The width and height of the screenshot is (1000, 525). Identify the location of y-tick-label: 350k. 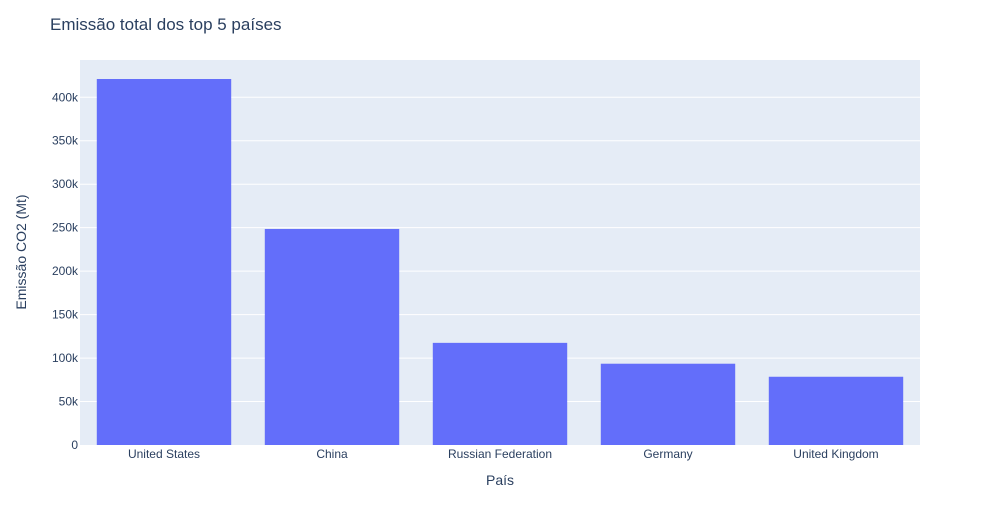
(65, 141).